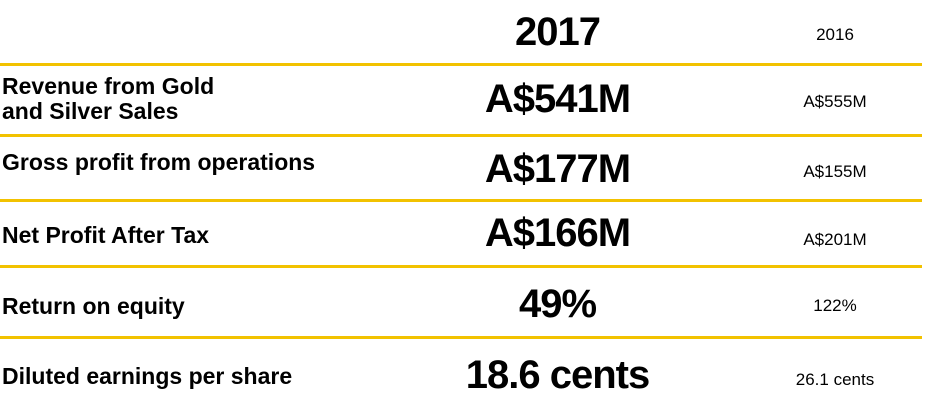 Image resolution: width=933 pixels, height=405 pixels. Describe the element at coordinates (558, 32) in the screenshot. I see `header-year-current: 2017` at that location.